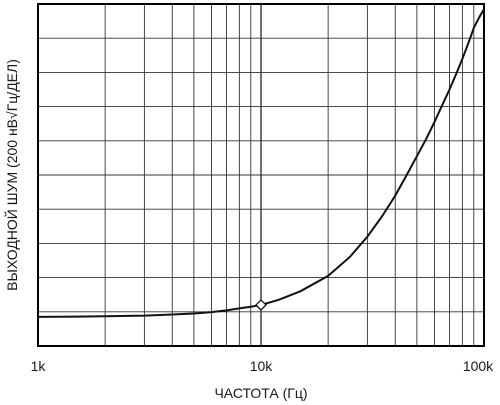  Describe the element at coordinates (39, 366) in the screenshot. I see `x-tick-label: 1k` at that location.